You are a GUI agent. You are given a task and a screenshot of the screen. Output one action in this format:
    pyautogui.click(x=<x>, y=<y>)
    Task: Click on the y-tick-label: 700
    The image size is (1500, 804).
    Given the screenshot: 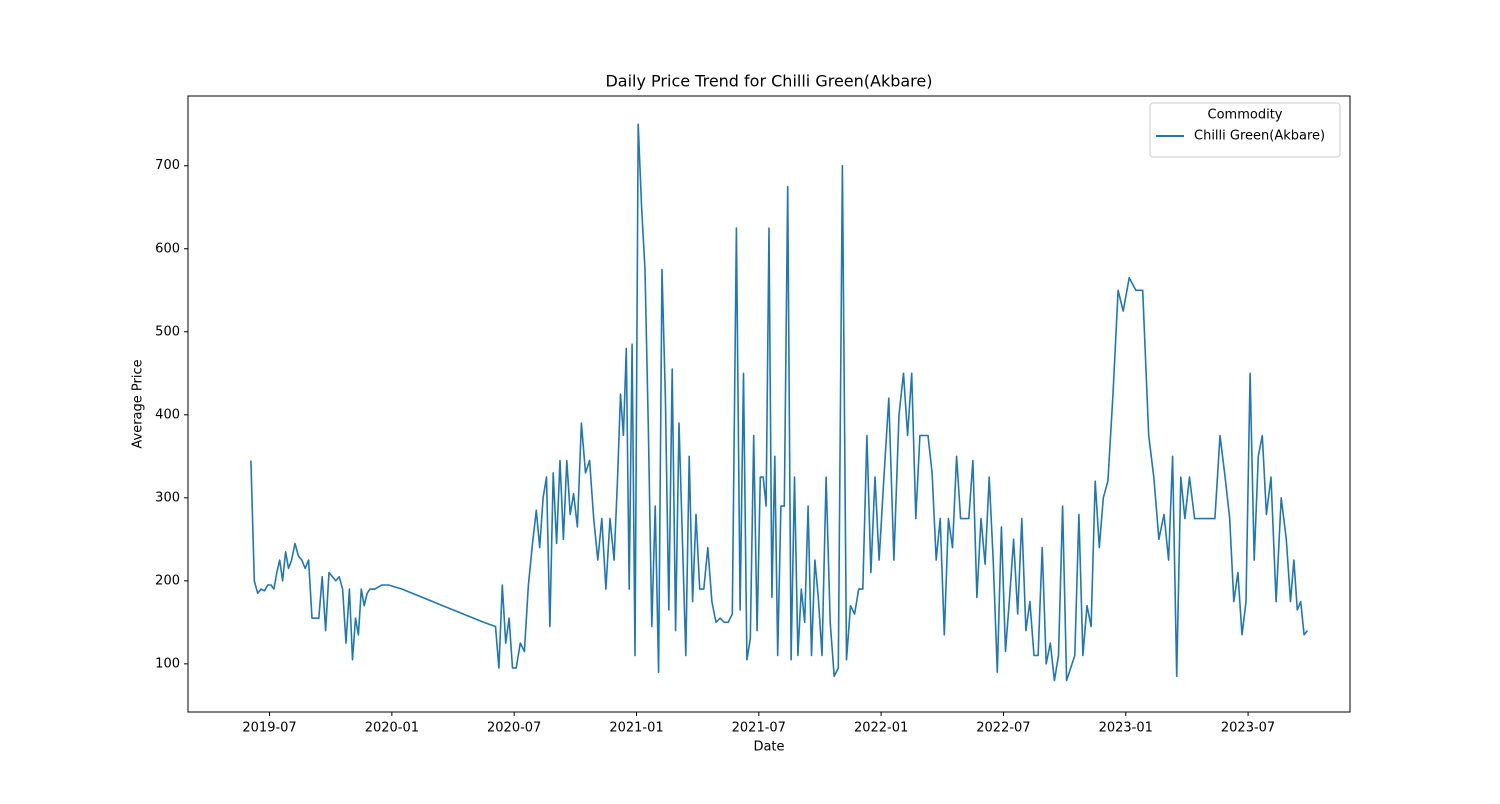 What is the action you would take?
    pyautogui.click(x=167, y=165)
    